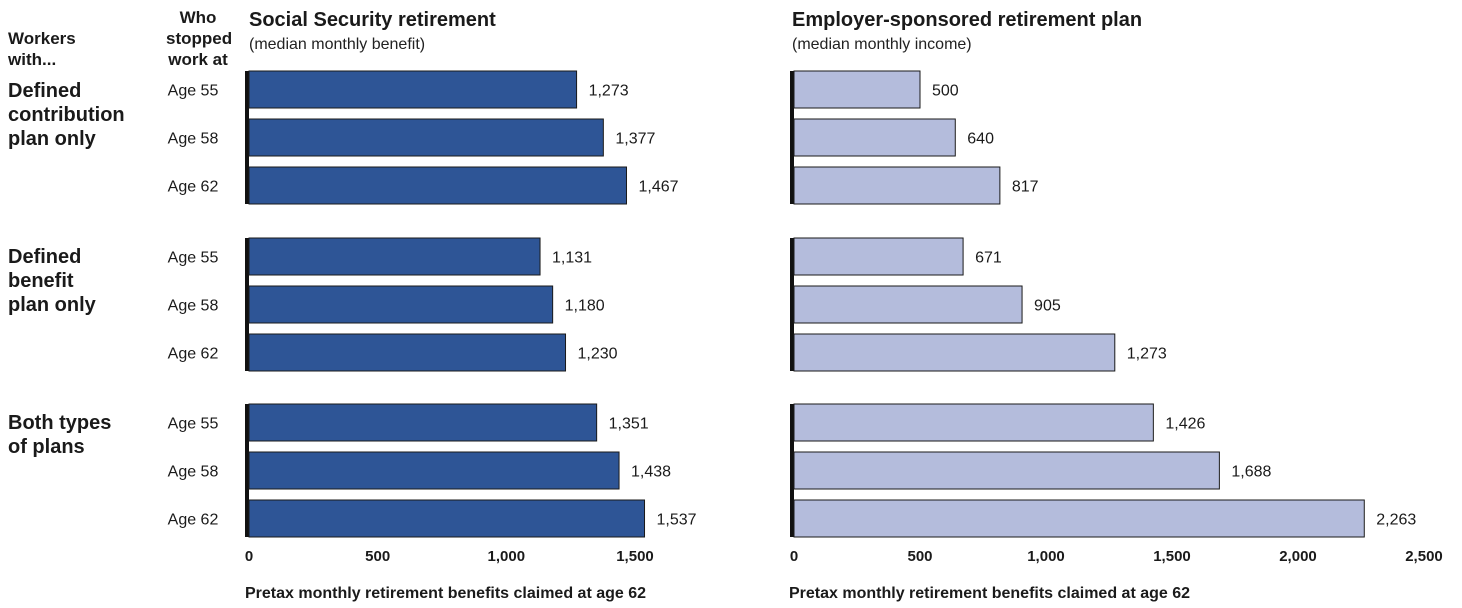 The height and width of the screenshot is (608, 1462). I want to click on data-label: 1,377, so click(635, 139).